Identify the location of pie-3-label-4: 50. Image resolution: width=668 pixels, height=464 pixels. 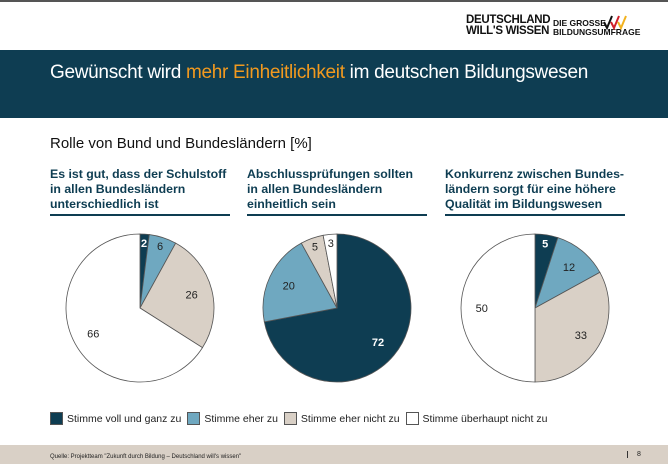
(482, 309).